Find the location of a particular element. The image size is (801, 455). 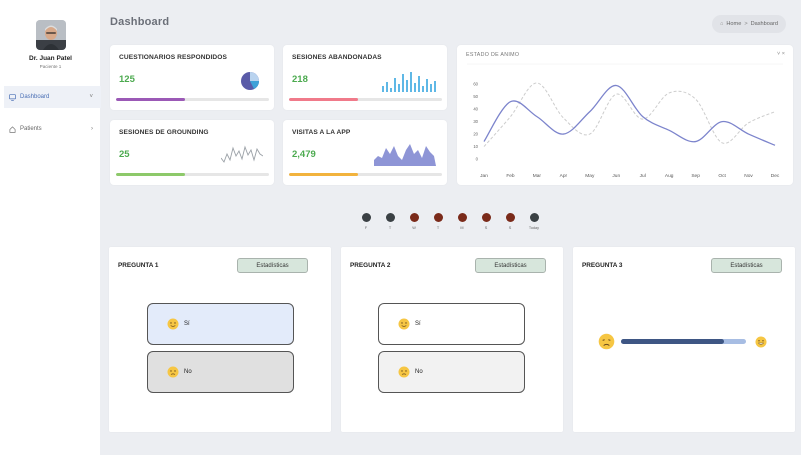

avatar-photo-icon is located at coordinates (51, 35).